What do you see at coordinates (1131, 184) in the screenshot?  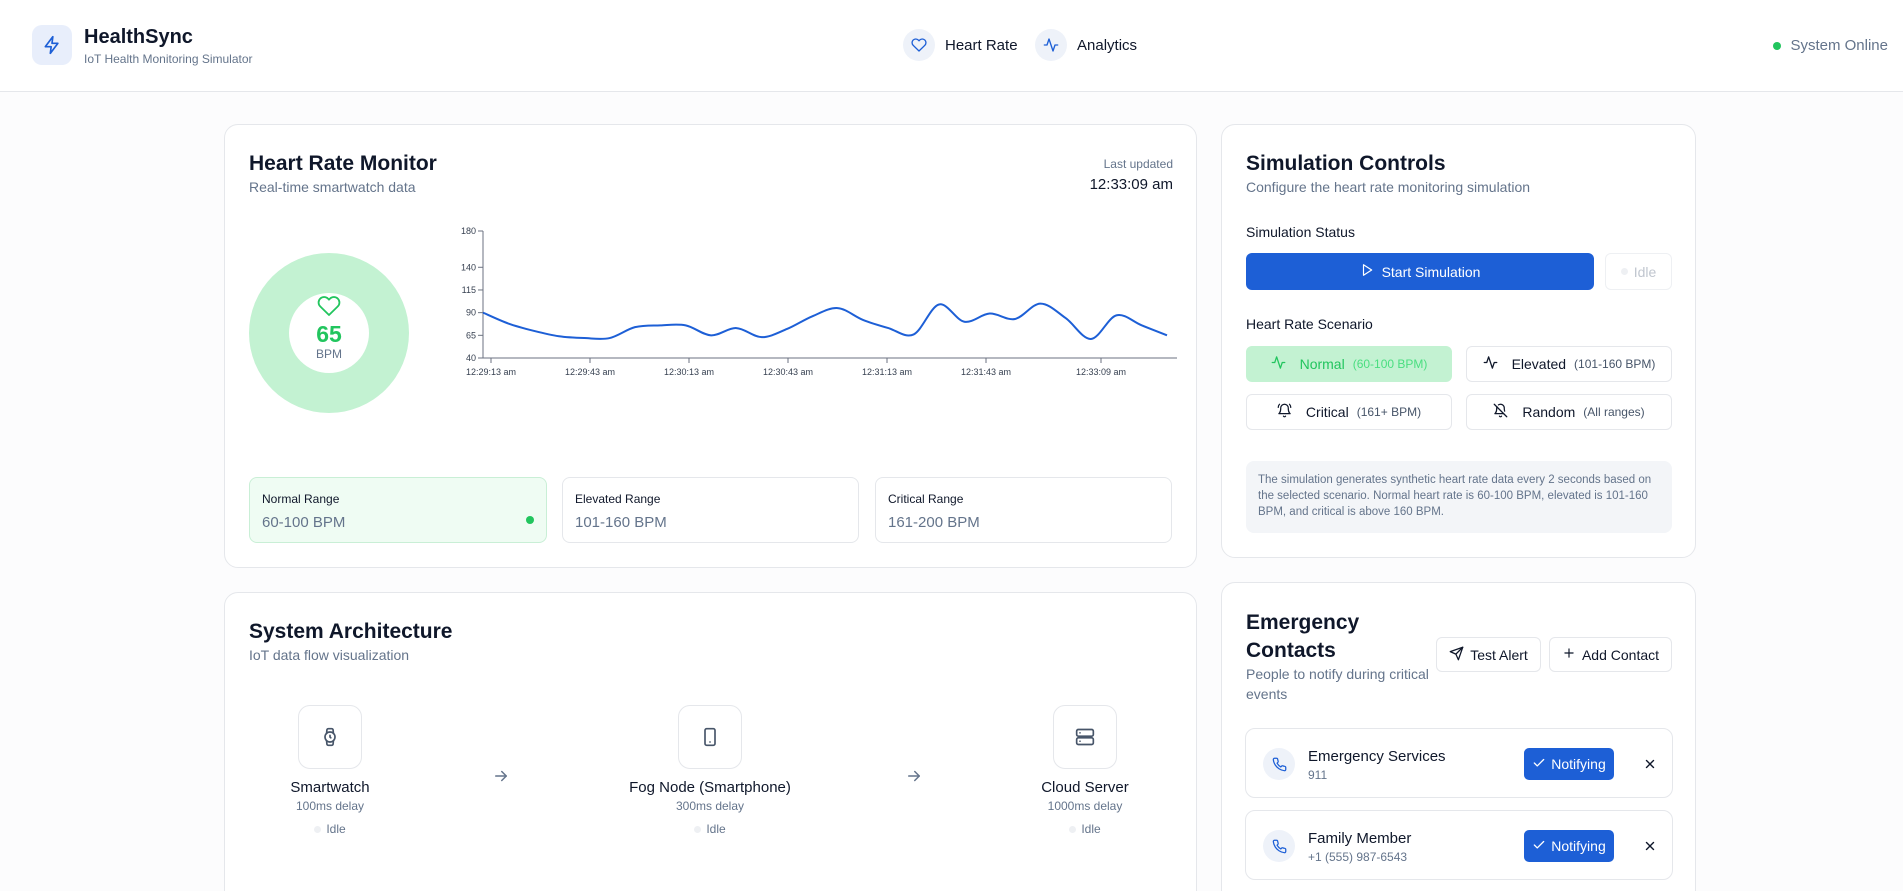 I see `last-updated-time: 12:33:09 am` at bounding box center [1131, 184].